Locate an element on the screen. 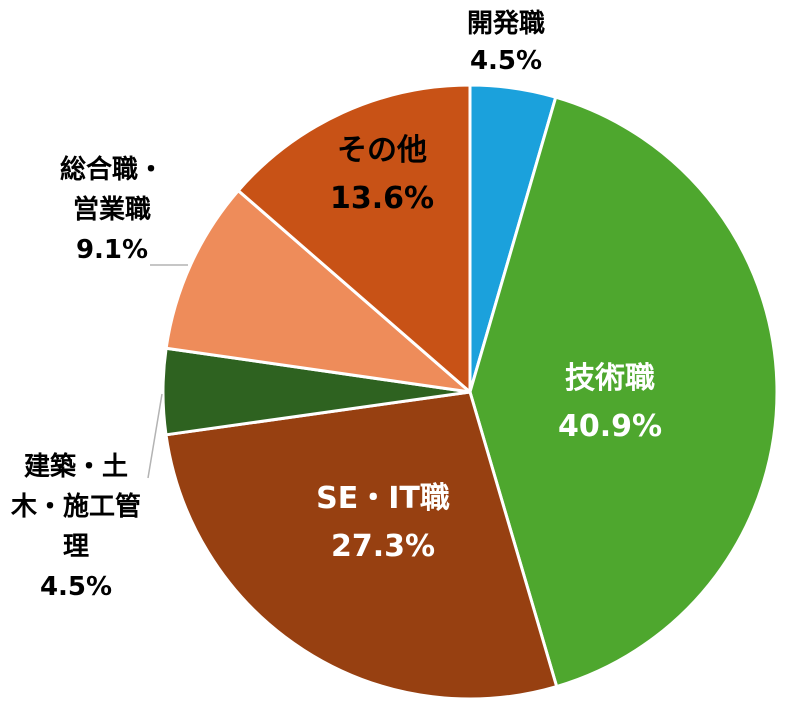 The image size is (795, 719). slice-label: SE・IT職 27.3% is located at coordinates (383, 522).